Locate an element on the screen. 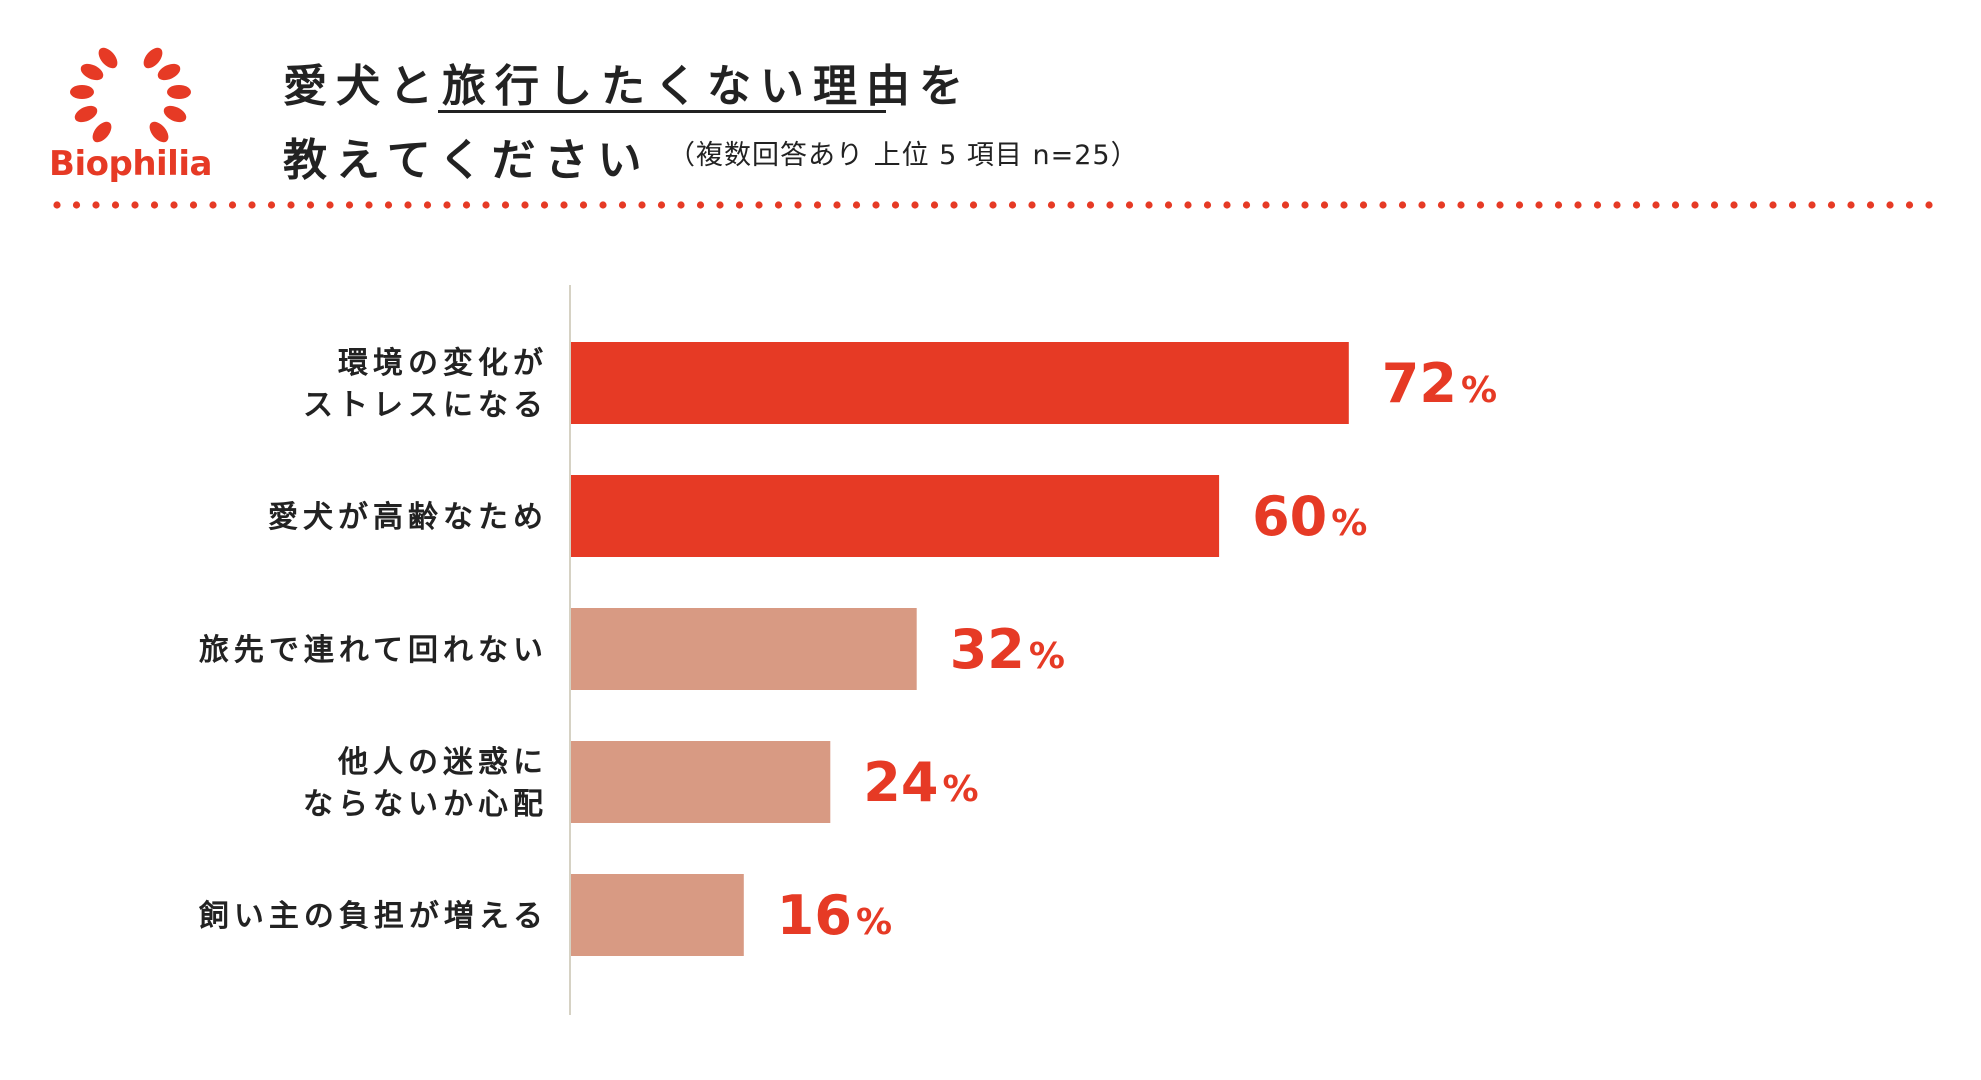  data-label: 24% is located at coordinates (920, 782).